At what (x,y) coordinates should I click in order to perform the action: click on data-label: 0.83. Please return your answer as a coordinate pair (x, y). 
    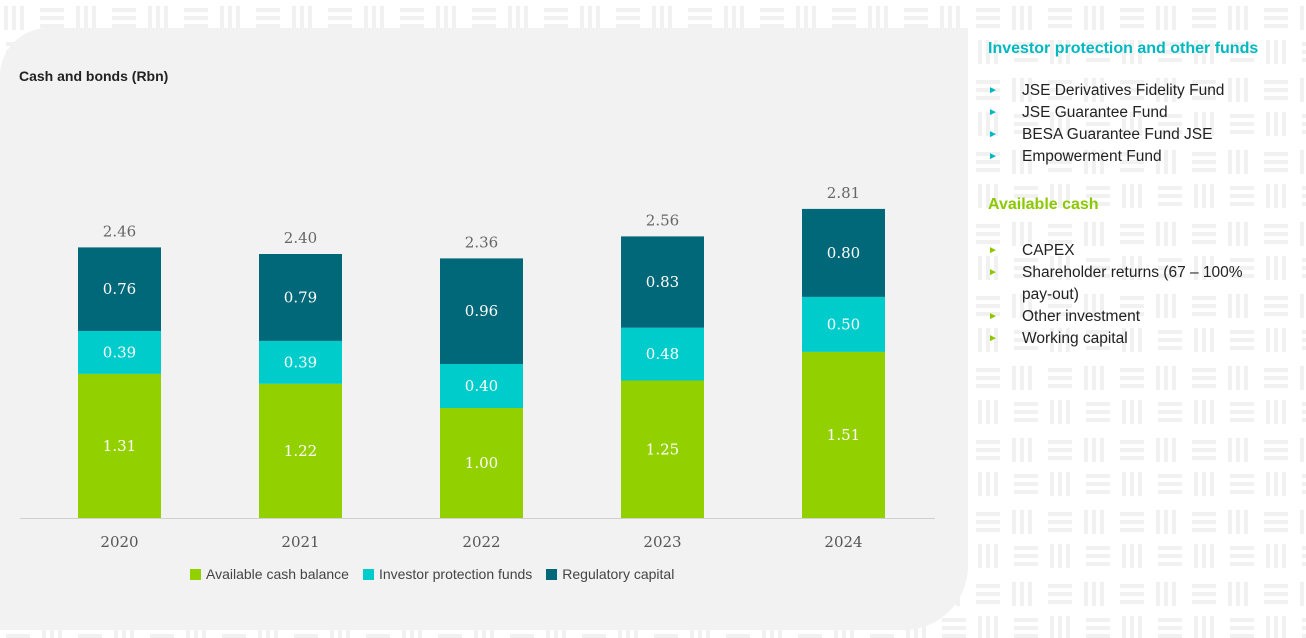
    Looking at the image, I should click on (662, 282).